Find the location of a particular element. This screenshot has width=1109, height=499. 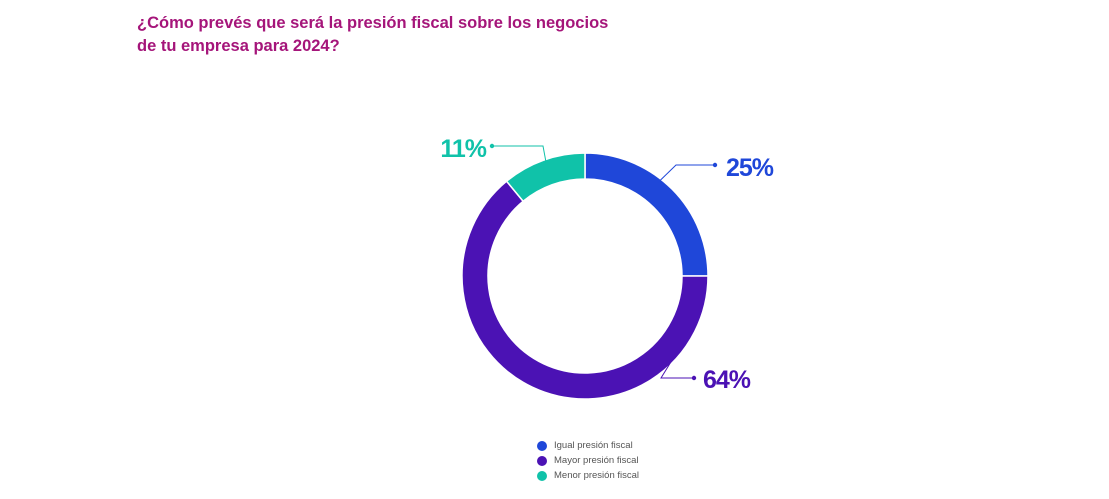

legend-item-1: Igual presión fiscal is located at coordinates (588, 445).